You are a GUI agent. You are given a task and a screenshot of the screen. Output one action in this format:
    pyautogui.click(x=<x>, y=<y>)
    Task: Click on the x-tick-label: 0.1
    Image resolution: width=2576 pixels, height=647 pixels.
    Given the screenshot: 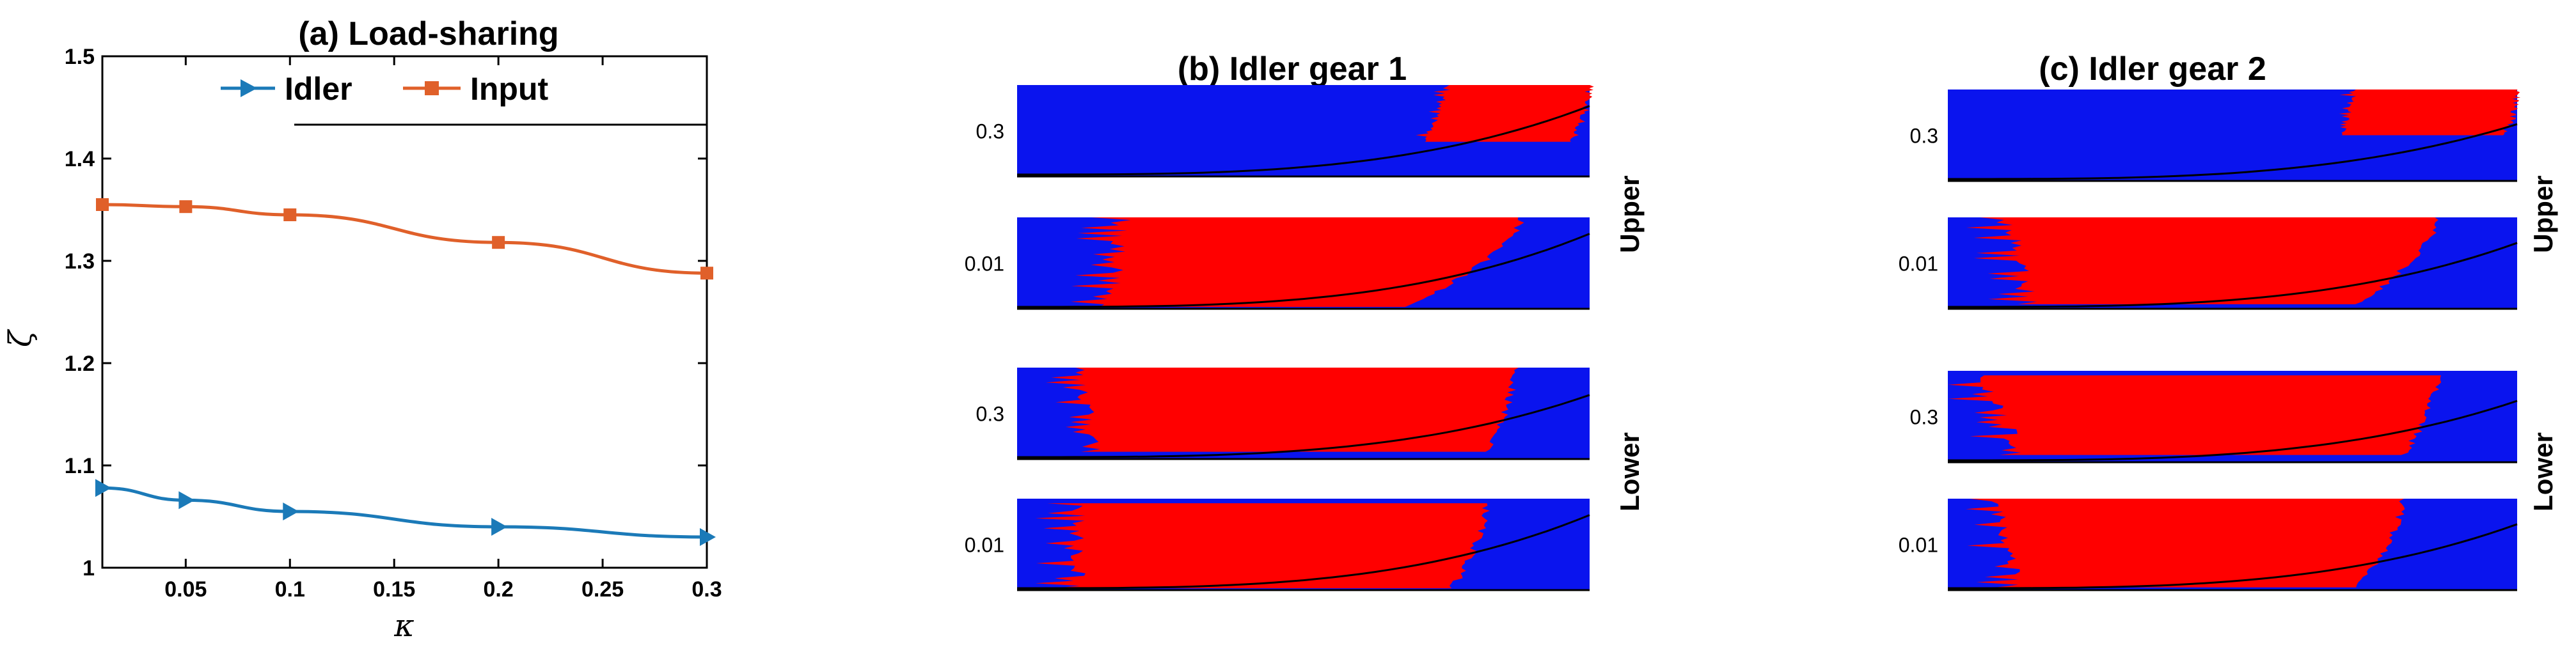 What is the action you would take?
    pyautogui.click(x=290, y=589)
    